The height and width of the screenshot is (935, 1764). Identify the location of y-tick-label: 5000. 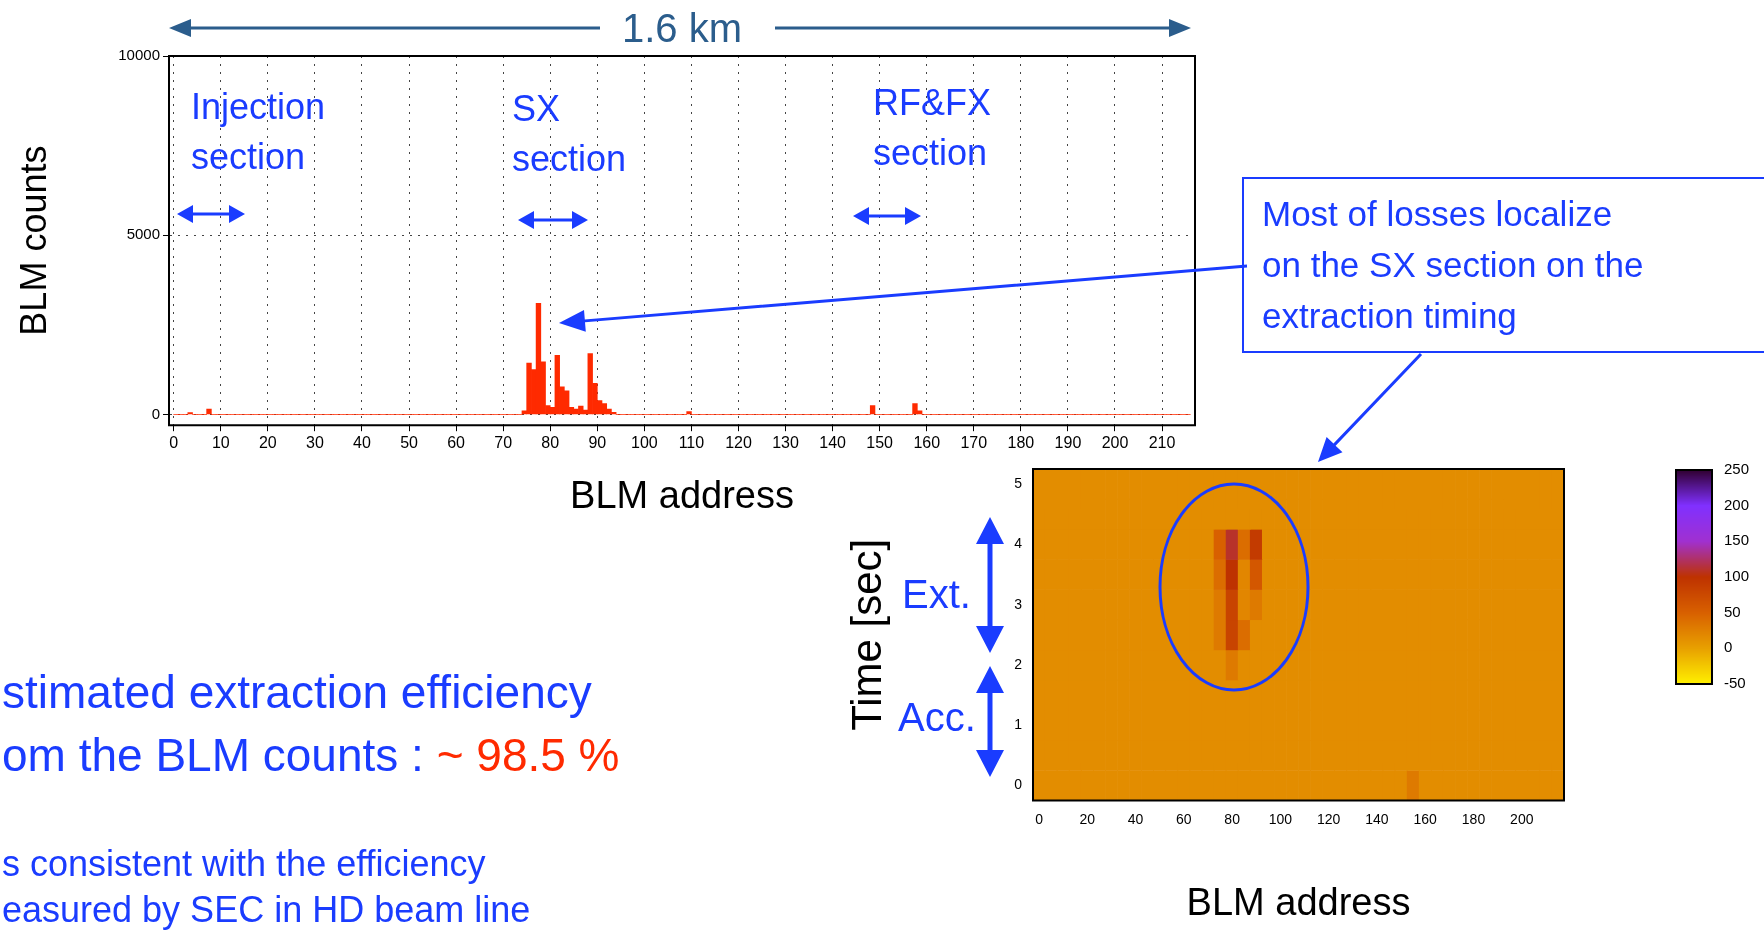
(143, 234).